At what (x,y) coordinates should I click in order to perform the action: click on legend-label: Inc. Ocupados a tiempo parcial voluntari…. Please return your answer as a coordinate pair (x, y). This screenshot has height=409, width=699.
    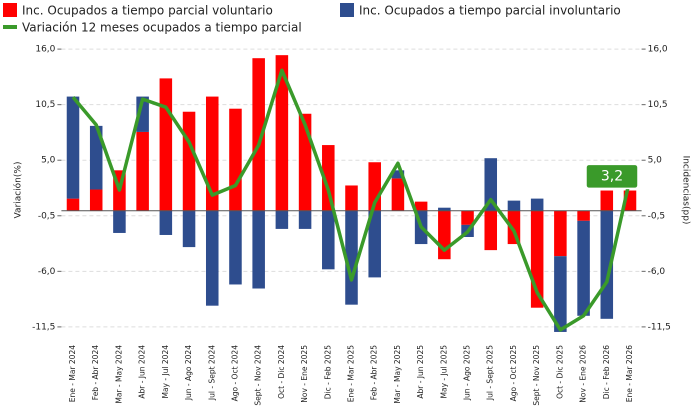
    Looking at the image, I should click on (147, 11).